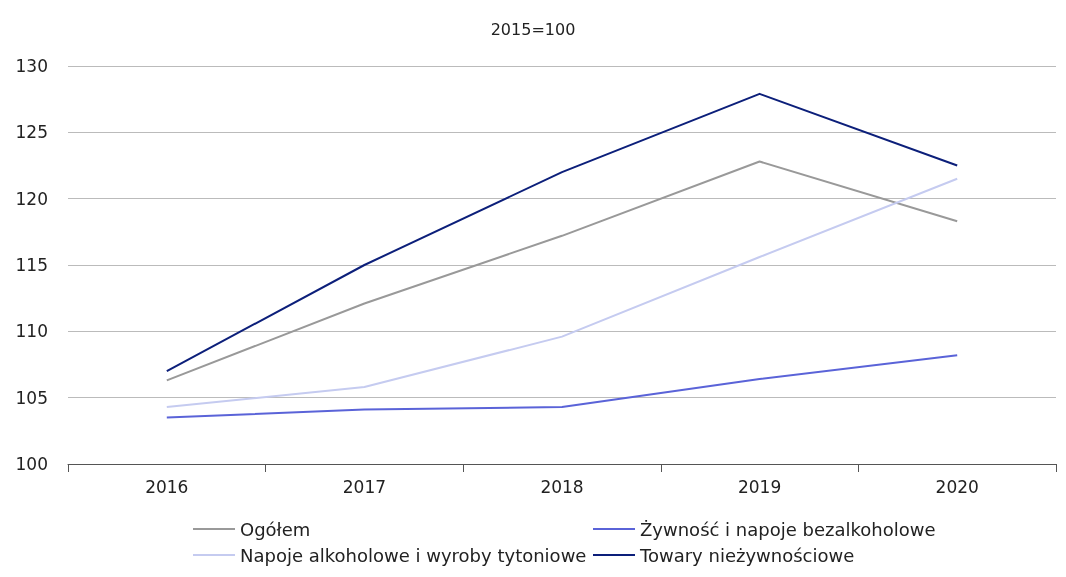  What do you see at coordinates (533, 29) in the screenshot?
I see `chart-title: 2015=100` at bounding box center [533, 29].